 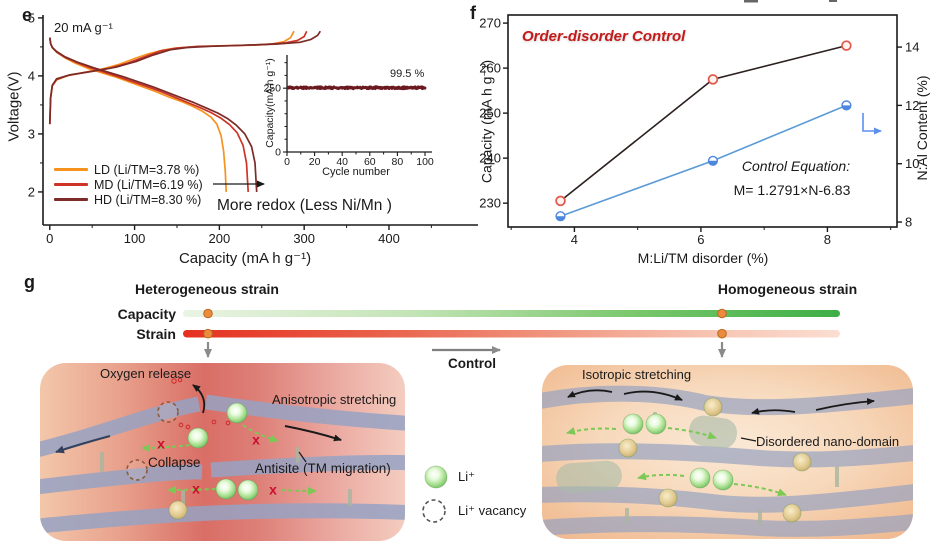 I want to click on cropped-text-fragment, so click(x=790, y=1).